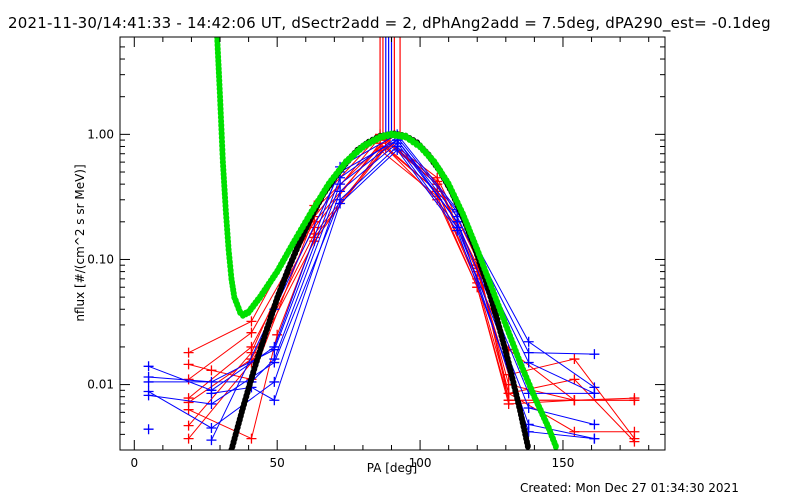 Image resolution: width=800 pixels, height=500 pixels. Describe the element at coordinates (100, 259) in the screenshot. I see `y-tick-label: 0.10` at that location.